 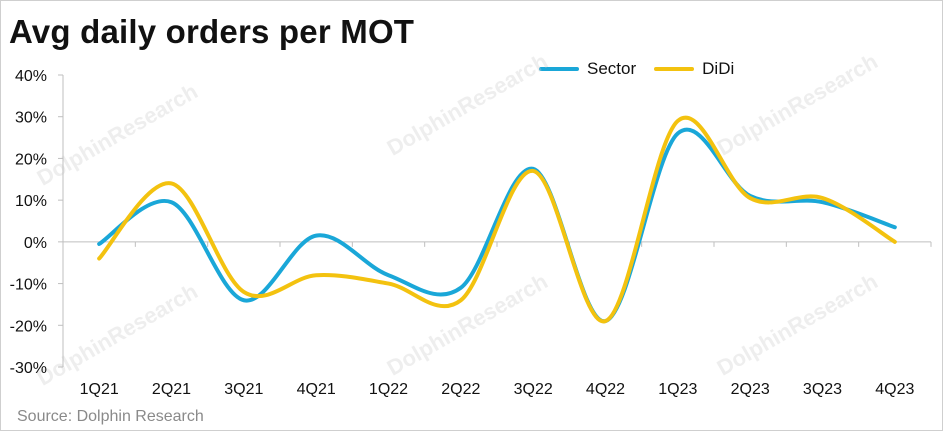 I want to click on legend-label-sector: Sector, so click(x=612, y=68).